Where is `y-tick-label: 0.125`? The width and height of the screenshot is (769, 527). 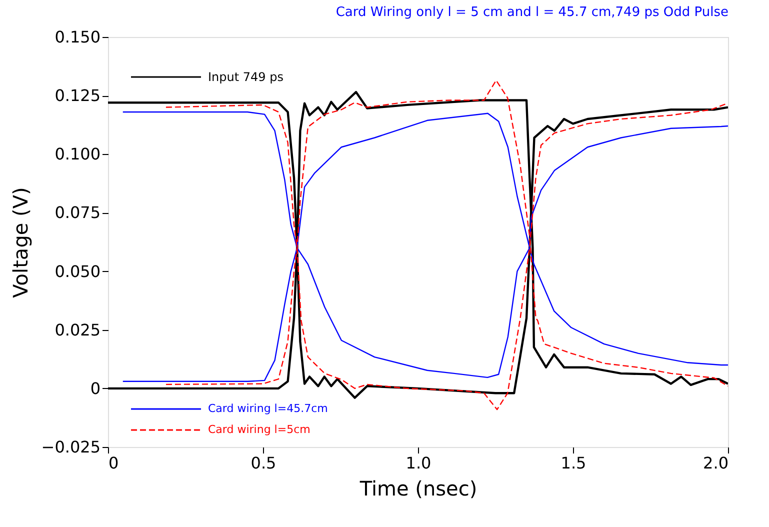
y-tick-label: 0.125 is located at coordinates (77, 96).